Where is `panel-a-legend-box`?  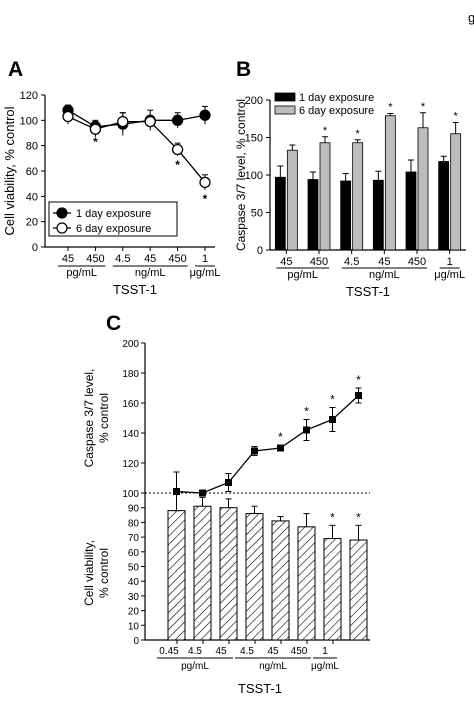 panel-a-legend-box is located at coordinates (113, 219).